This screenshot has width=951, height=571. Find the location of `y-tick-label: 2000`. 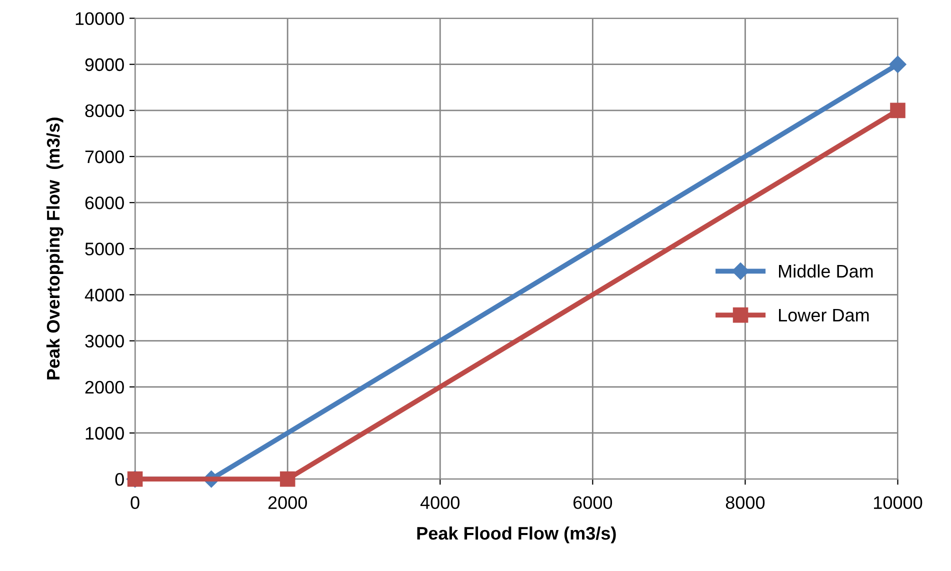

y-tick-label: 2000 is located at coordinates (104, 387).